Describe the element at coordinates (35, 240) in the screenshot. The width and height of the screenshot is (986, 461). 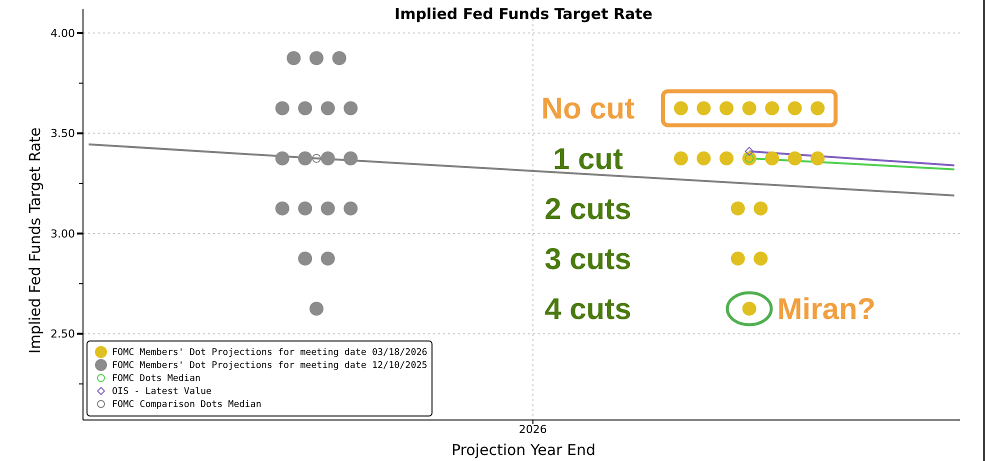
I see `y-axis-title: Implied Fed Funds Target Rate` at that location.